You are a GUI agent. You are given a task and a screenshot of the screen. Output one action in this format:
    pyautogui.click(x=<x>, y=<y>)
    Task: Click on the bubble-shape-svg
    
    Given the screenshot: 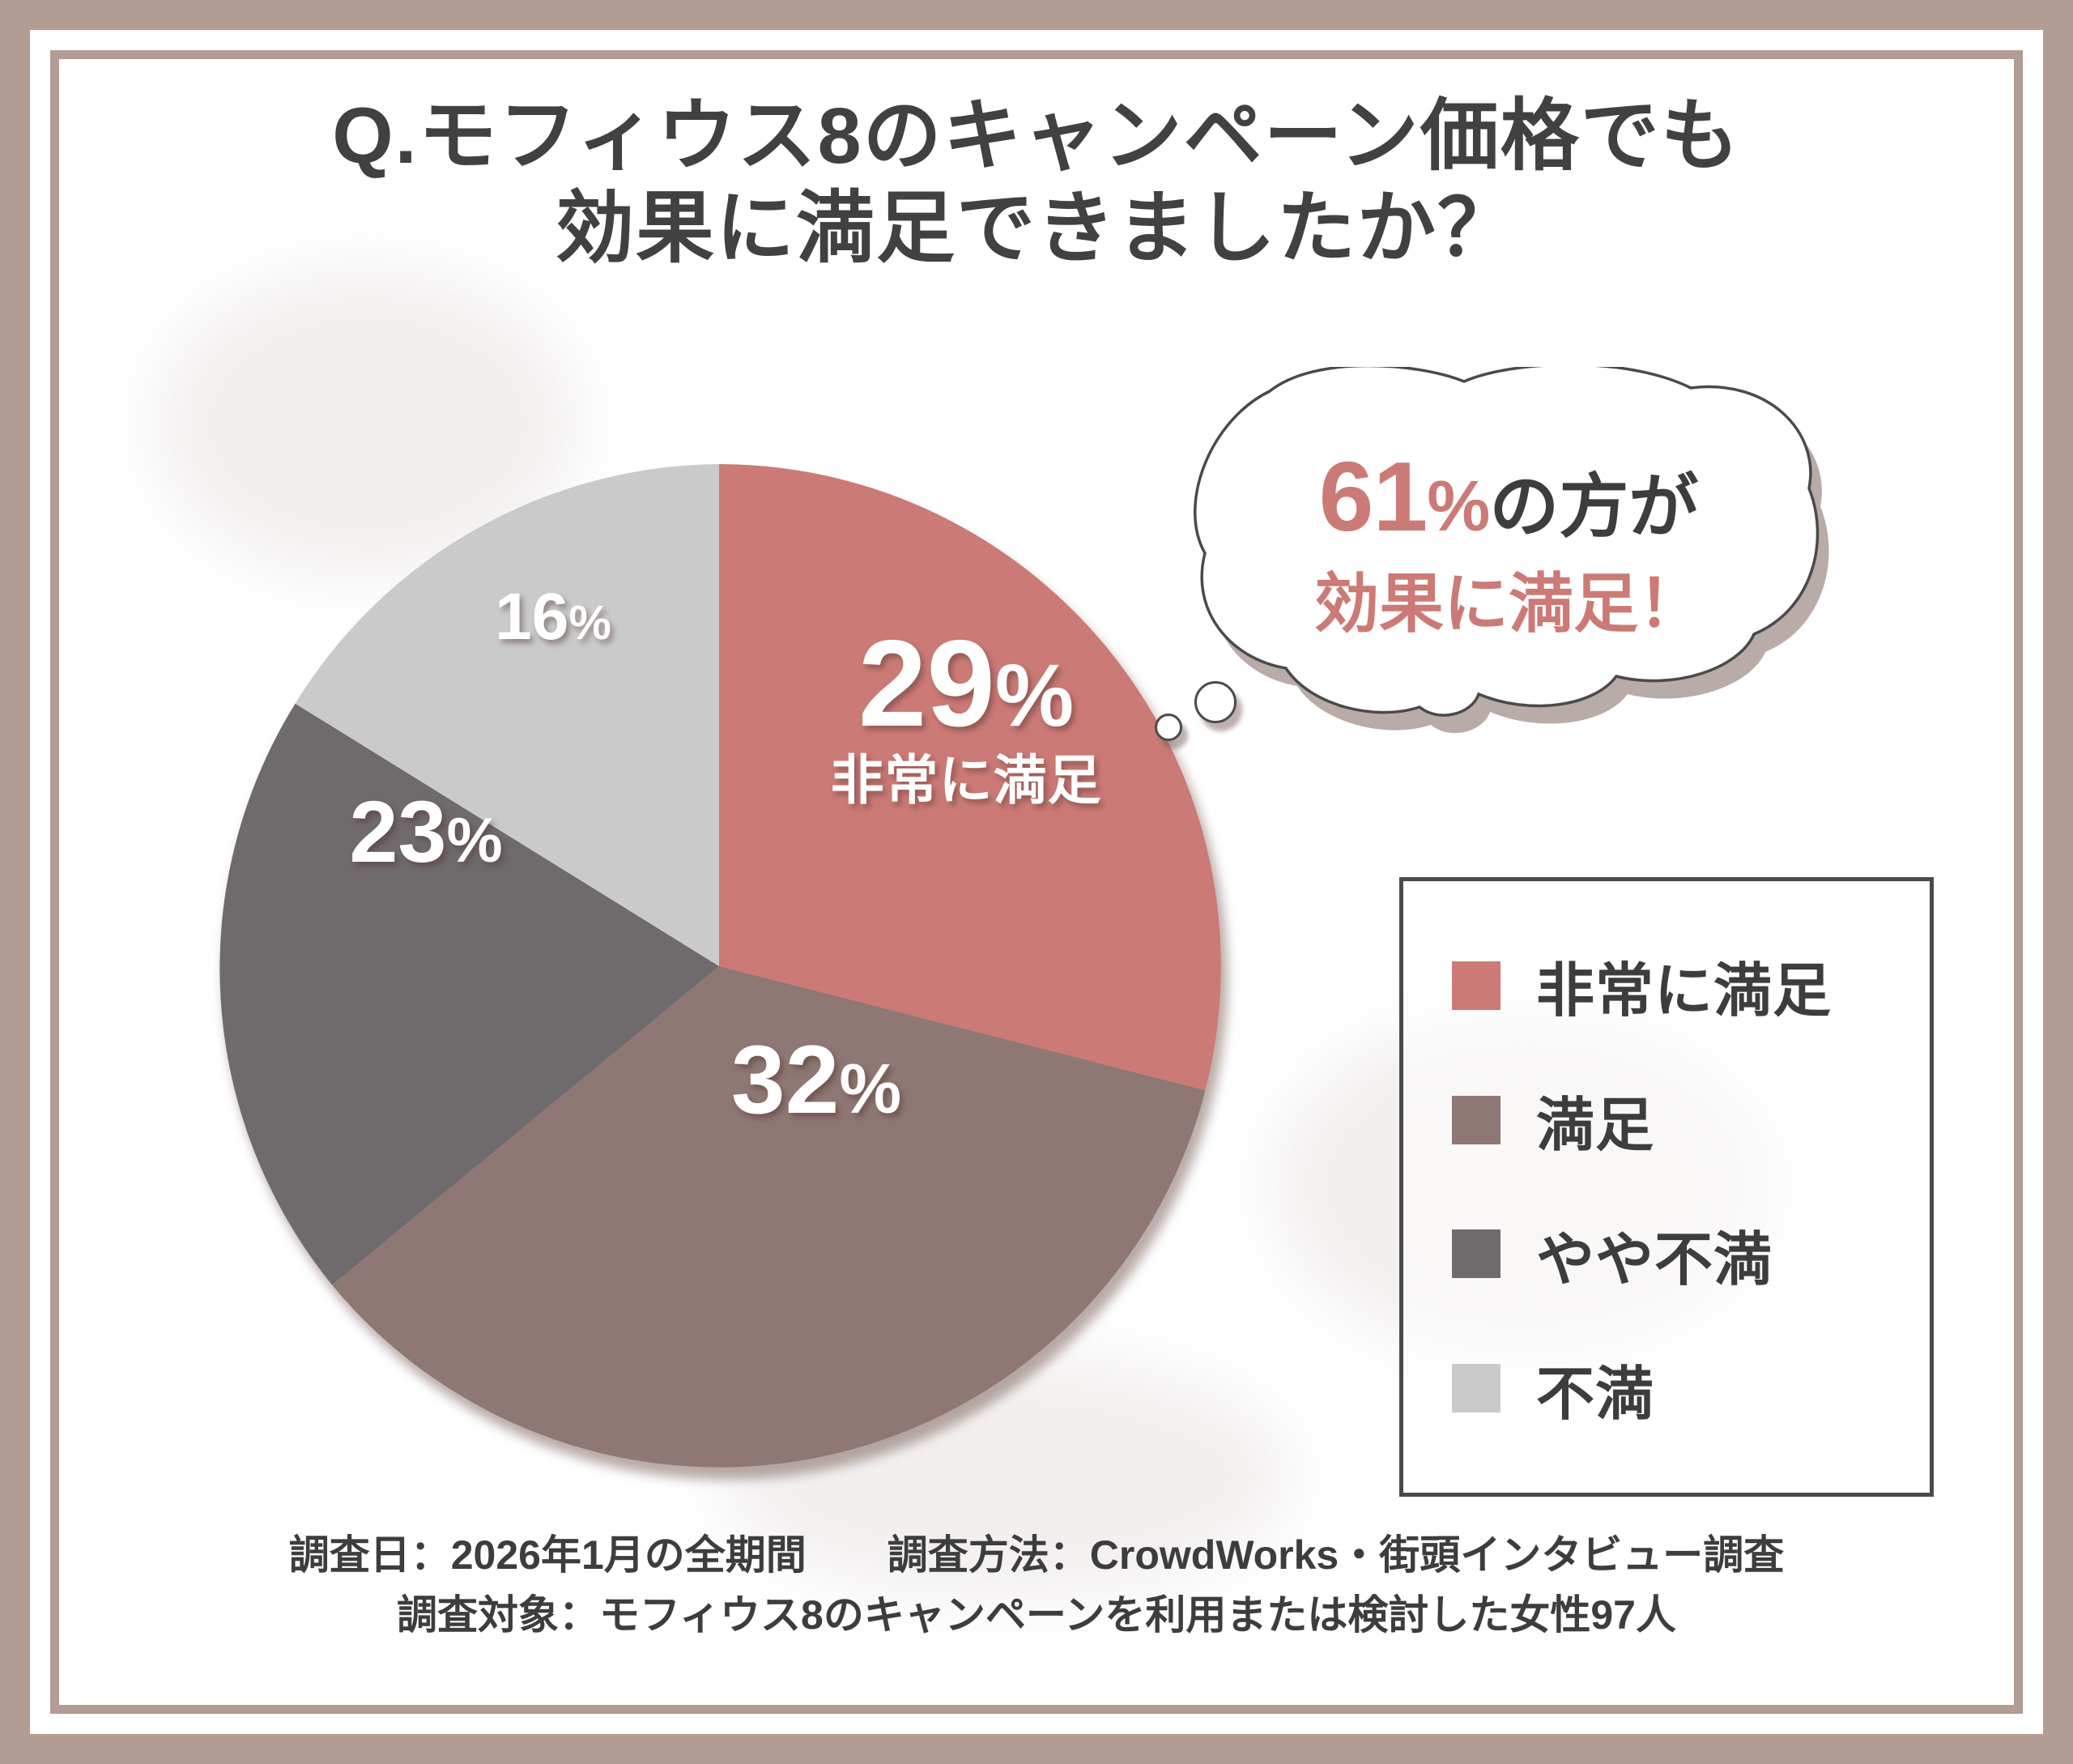 What is the action you would take?
    pyautogui.click(x=1511, y=550)
    